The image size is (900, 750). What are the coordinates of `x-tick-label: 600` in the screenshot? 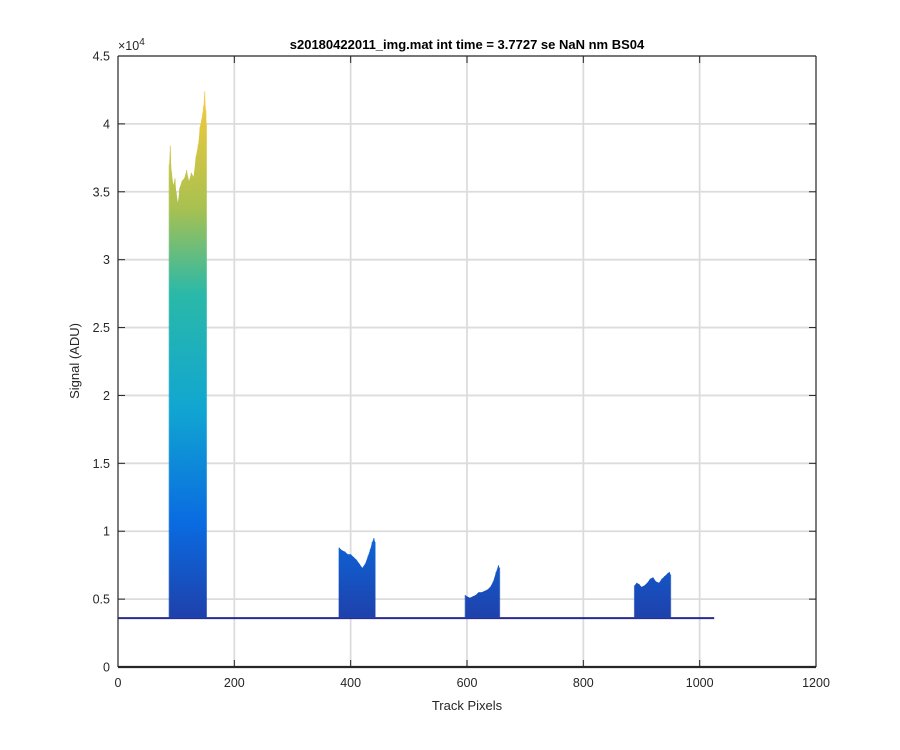 It's located at (467, 683).